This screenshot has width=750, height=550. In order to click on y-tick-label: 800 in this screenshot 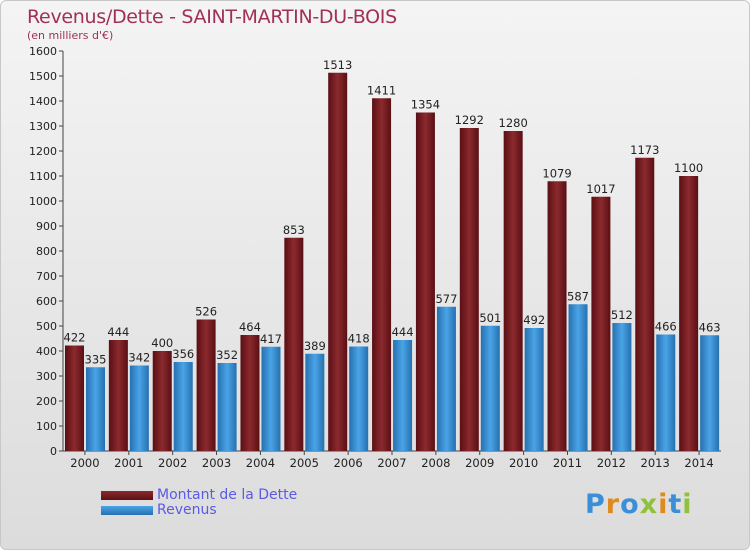, I will do `click(46, 251)`.